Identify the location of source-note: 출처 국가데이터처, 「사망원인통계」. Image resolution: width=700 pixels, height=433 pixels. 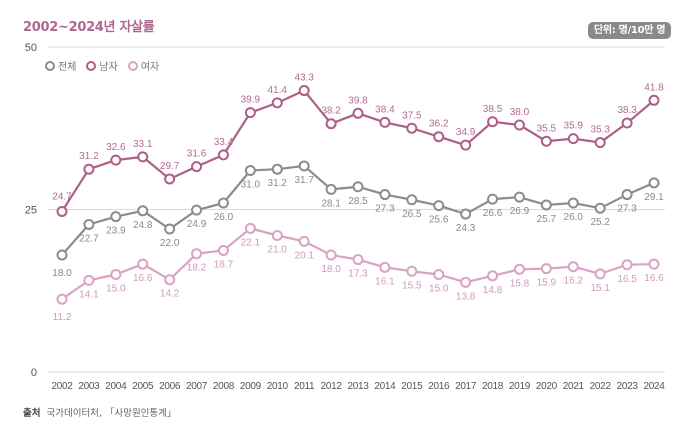
(99, 412).